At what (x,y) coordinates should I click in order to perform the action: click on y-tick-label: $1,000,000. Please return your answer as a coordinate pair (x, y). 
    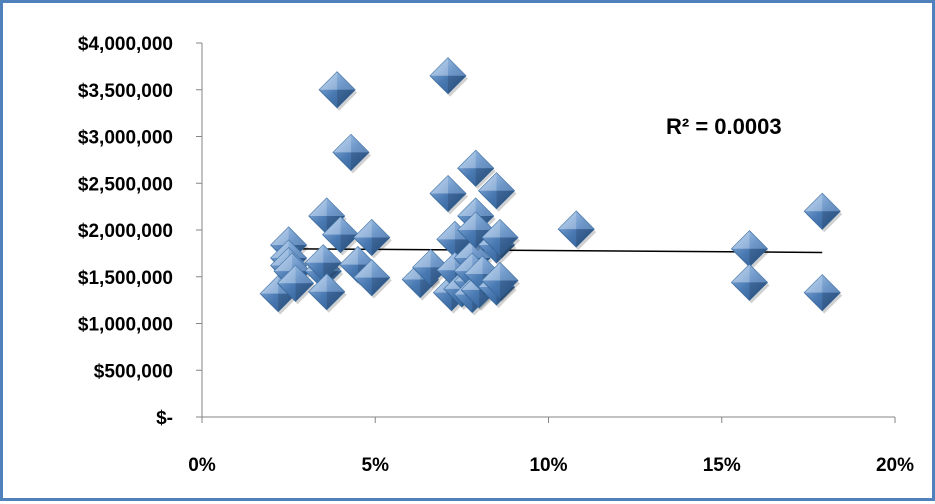
    Looking at the image, I should click on (125, 325).